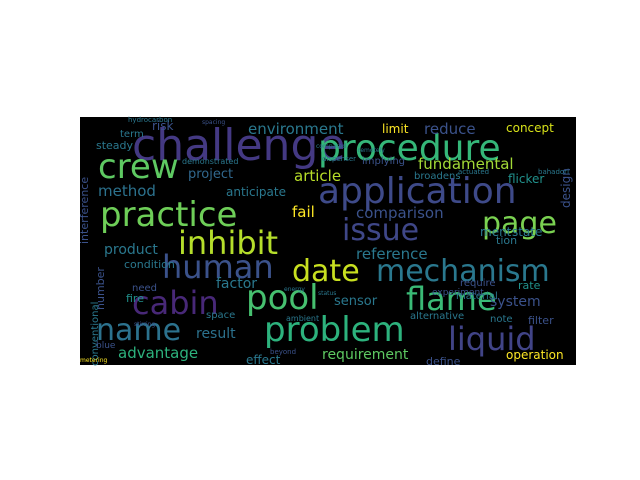  Describe the element at coordinates (175, 303) in the screenshot. I see `word-cabin: cabin` at that location.